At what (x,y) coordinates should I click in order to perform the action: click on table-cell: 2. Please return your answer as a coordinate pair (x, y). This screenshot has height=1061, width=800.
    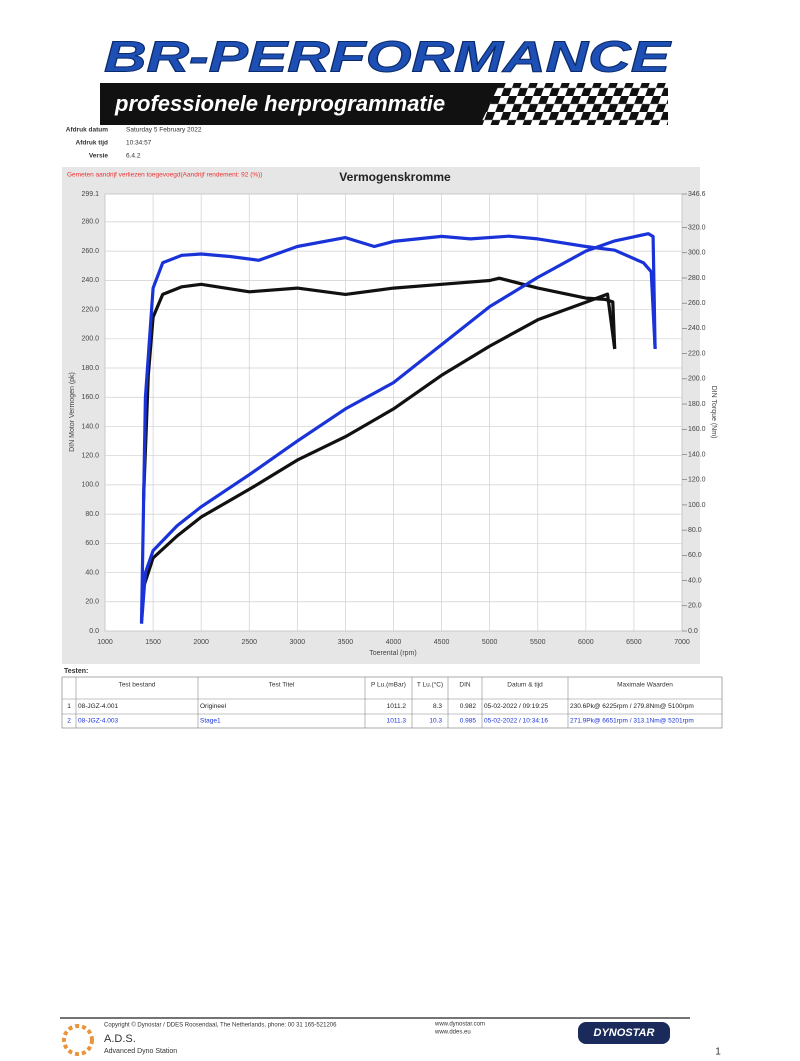
    Looking at the image, I should click on (69, 721).